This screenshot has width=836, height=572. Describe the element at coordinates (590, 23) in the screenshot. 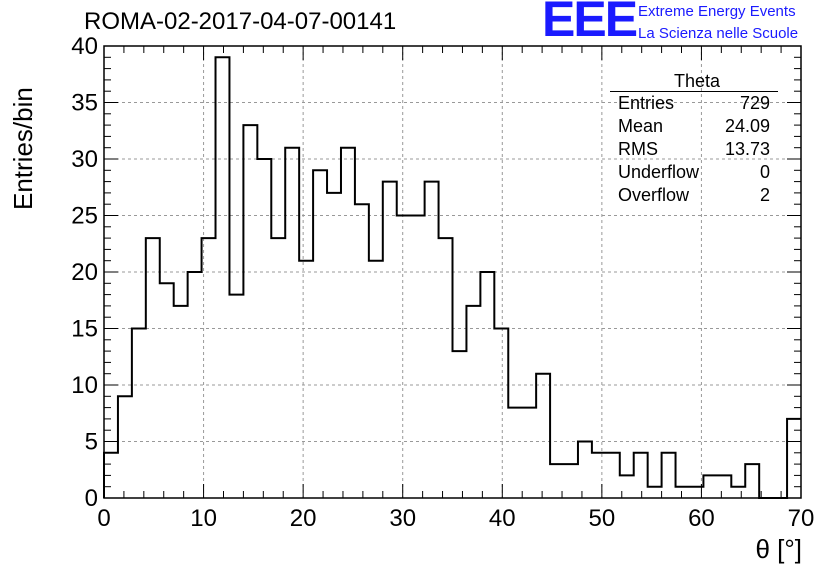

I see `eee-logo: EEE` at that location.